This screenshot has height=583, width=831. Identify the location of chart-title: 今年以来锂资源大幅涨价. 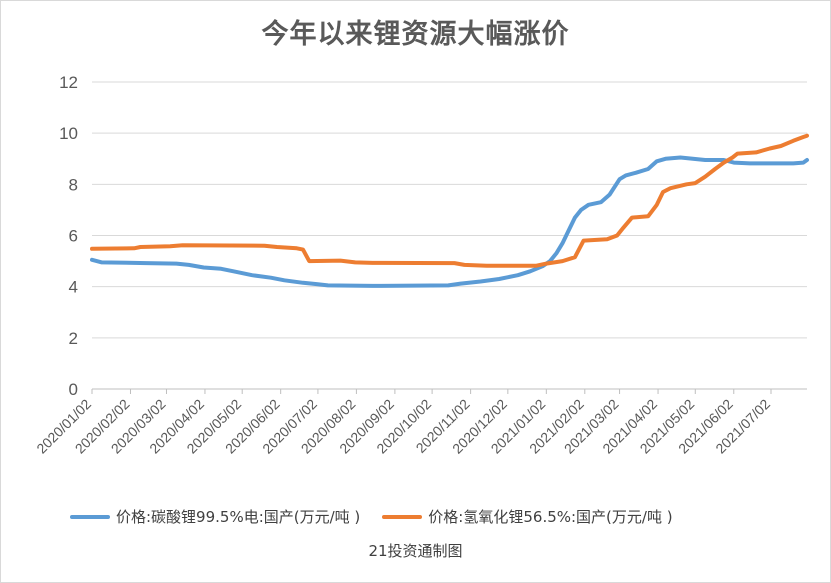
(415, 34).